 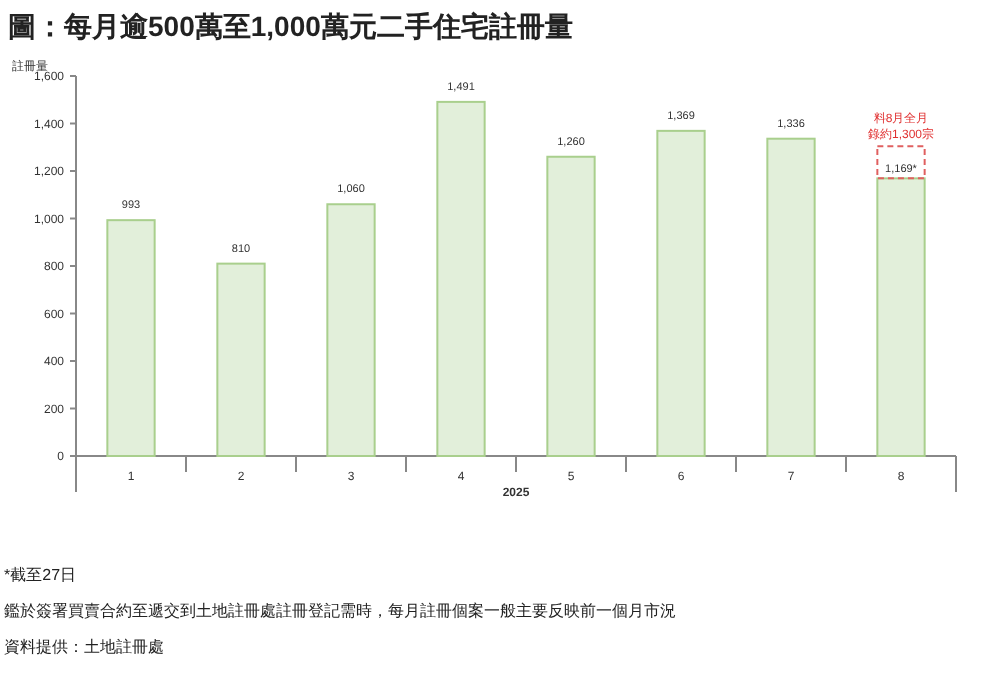 I want to click on text: *截至27日, so click(x=40, y=575).